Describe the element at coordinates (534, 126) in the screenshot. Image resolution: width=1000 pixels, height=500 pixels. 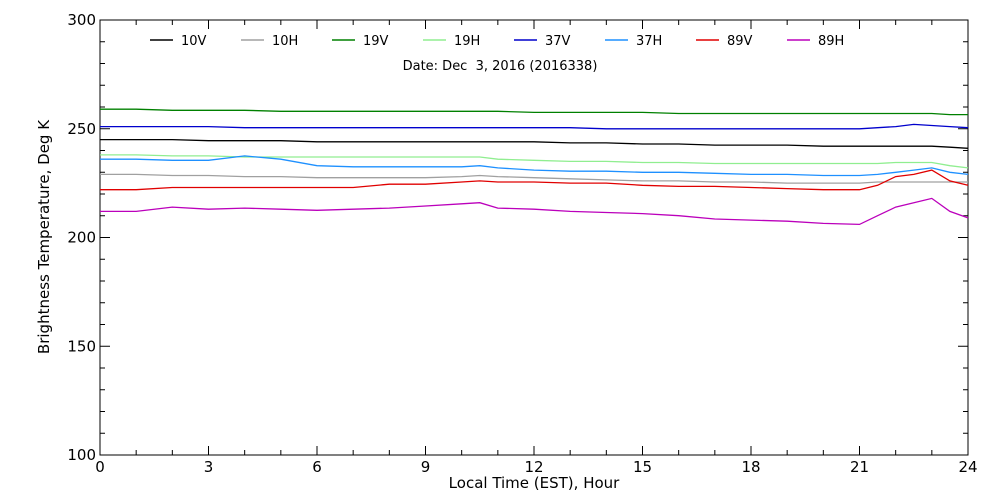
I see `series-line-37v` at that location.